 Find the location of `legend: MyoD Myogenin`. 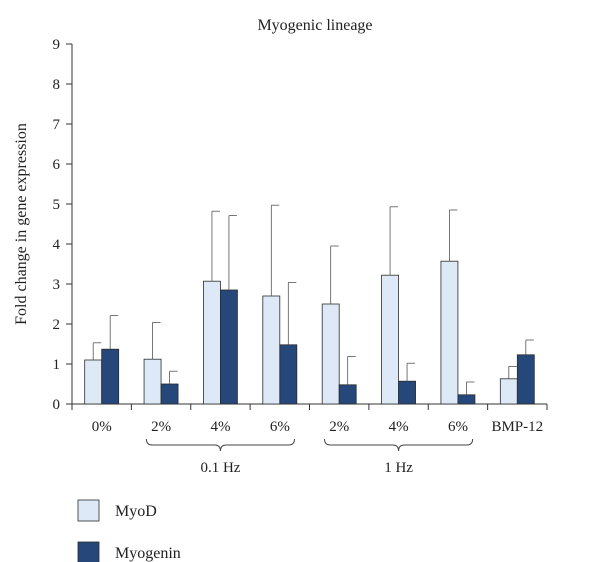

legend: MyoD Myogenin is located at coordinates (129, 530).